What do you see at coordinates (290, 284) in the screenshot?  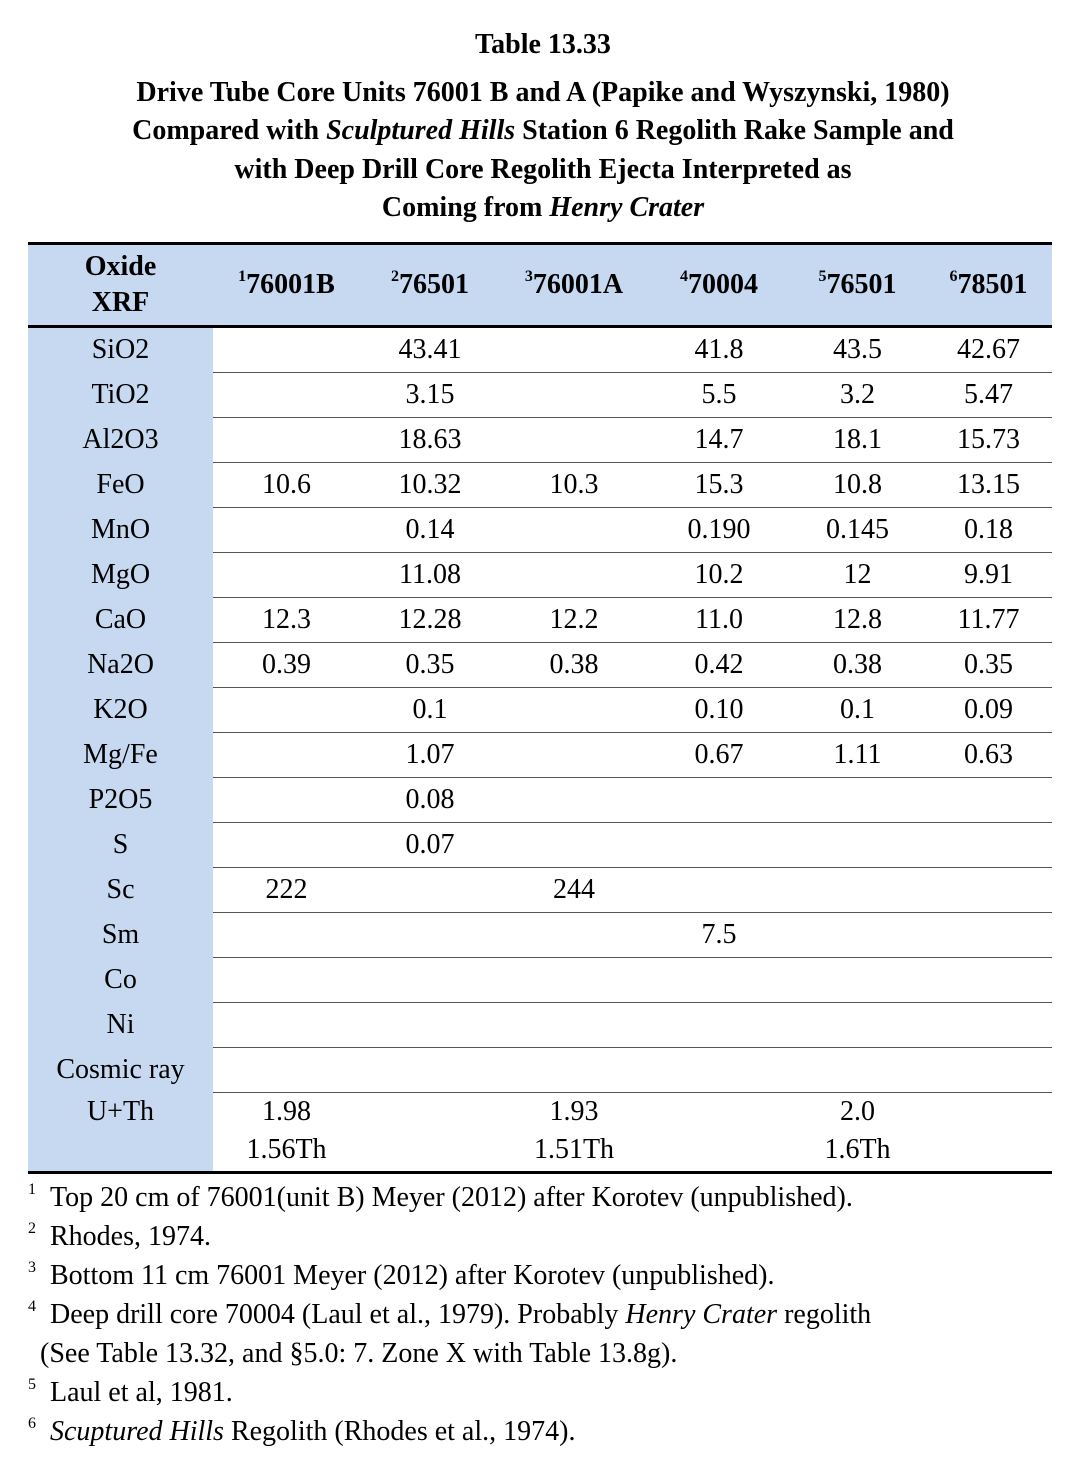 I see `column-label: 76001B` at bounding box center [290, 284].